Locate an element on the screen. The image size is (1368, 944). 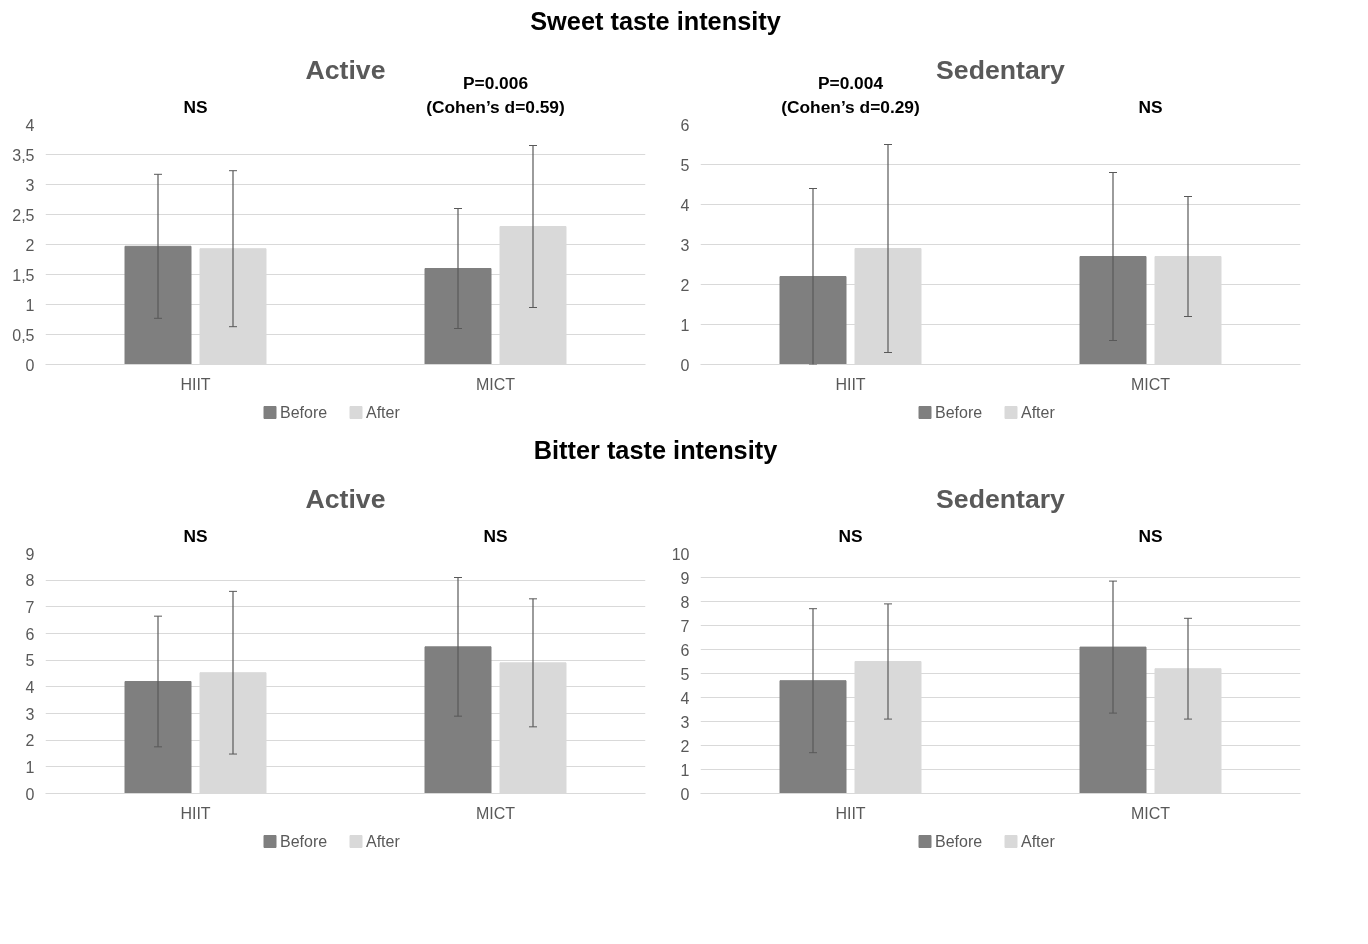
text: P=0.006 (Cohen’s d=0.59) is located at coordinates (495, 94).